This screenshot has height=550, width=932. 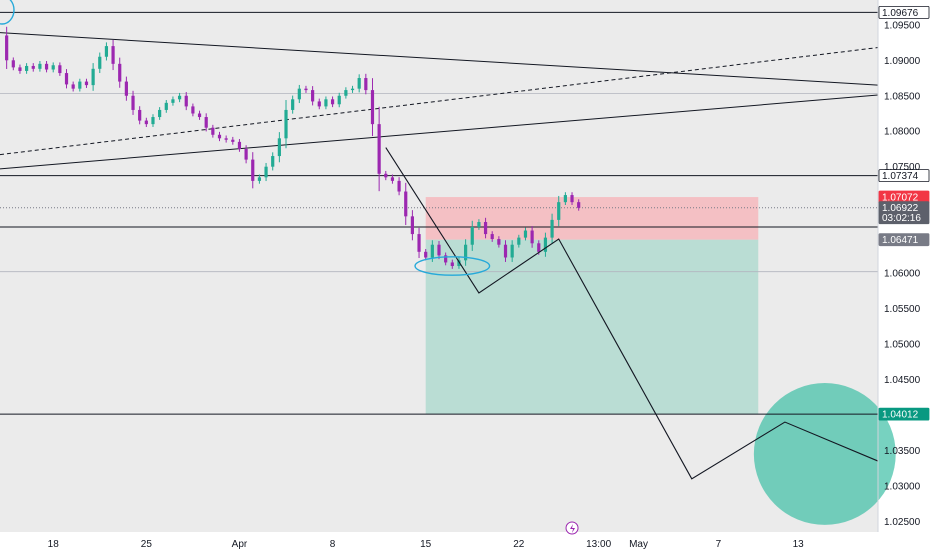 I want to click on y-tick-label: 1.08000, so click(x=902, y=132).